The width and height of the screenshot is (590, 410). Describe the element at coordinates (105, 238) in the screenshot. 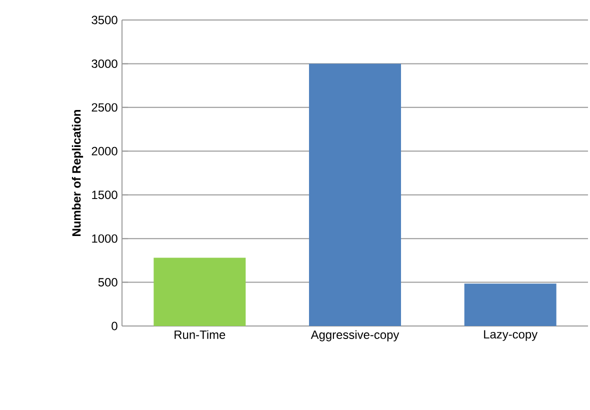

I see `y-tick-label: 1000` at that location.